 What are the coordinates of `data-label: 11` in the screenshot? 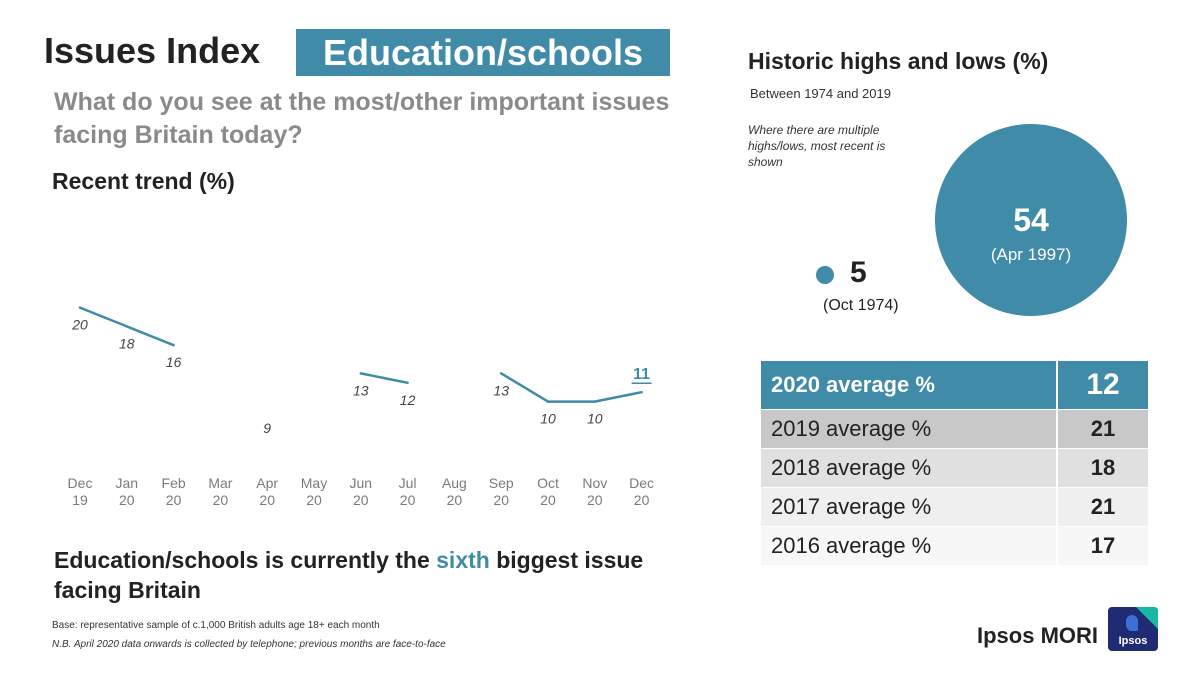 It's located at (641, 374).